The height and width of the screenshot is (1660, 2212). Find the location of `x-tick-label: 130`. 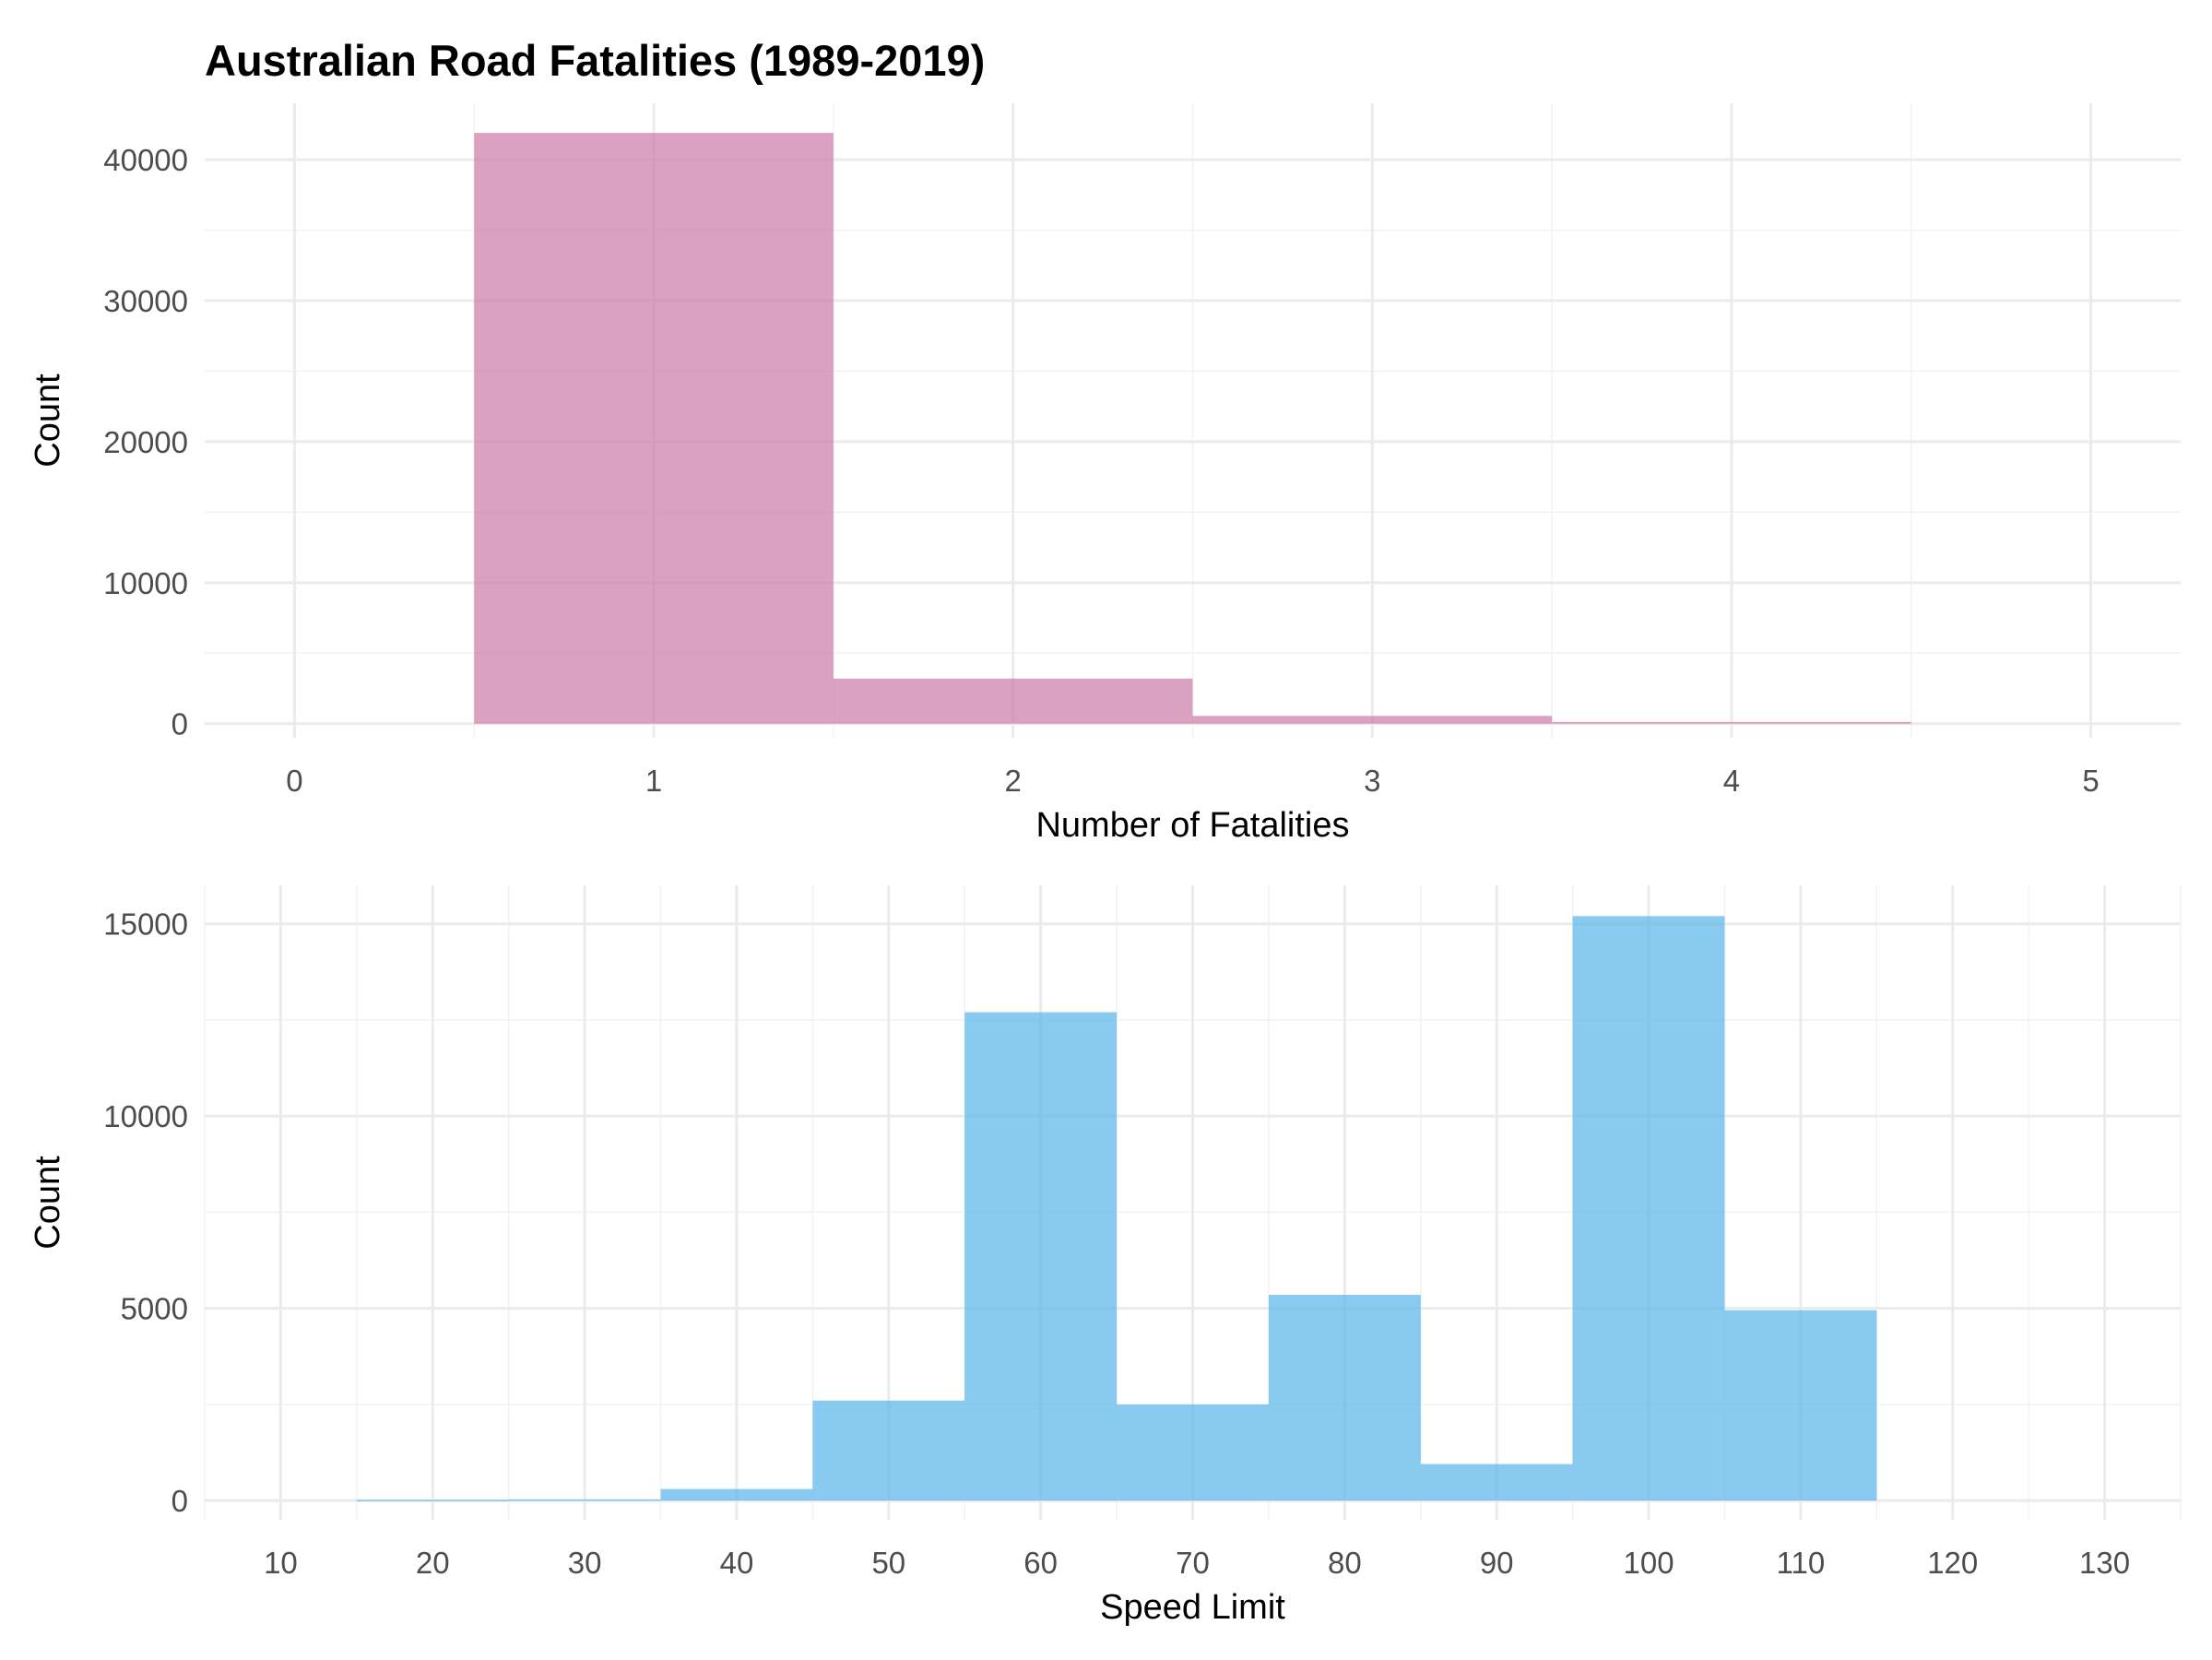

x-tick-label: 130 is located at coordinates (2105, 1563).